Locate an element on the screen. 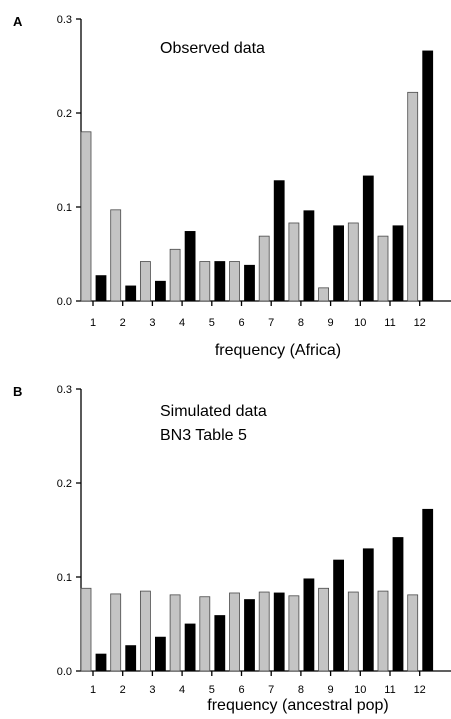 This screenshot has height=719, width=451. x-axis-title: frequency (ancestral pop) is located at coordinates (297, 705).